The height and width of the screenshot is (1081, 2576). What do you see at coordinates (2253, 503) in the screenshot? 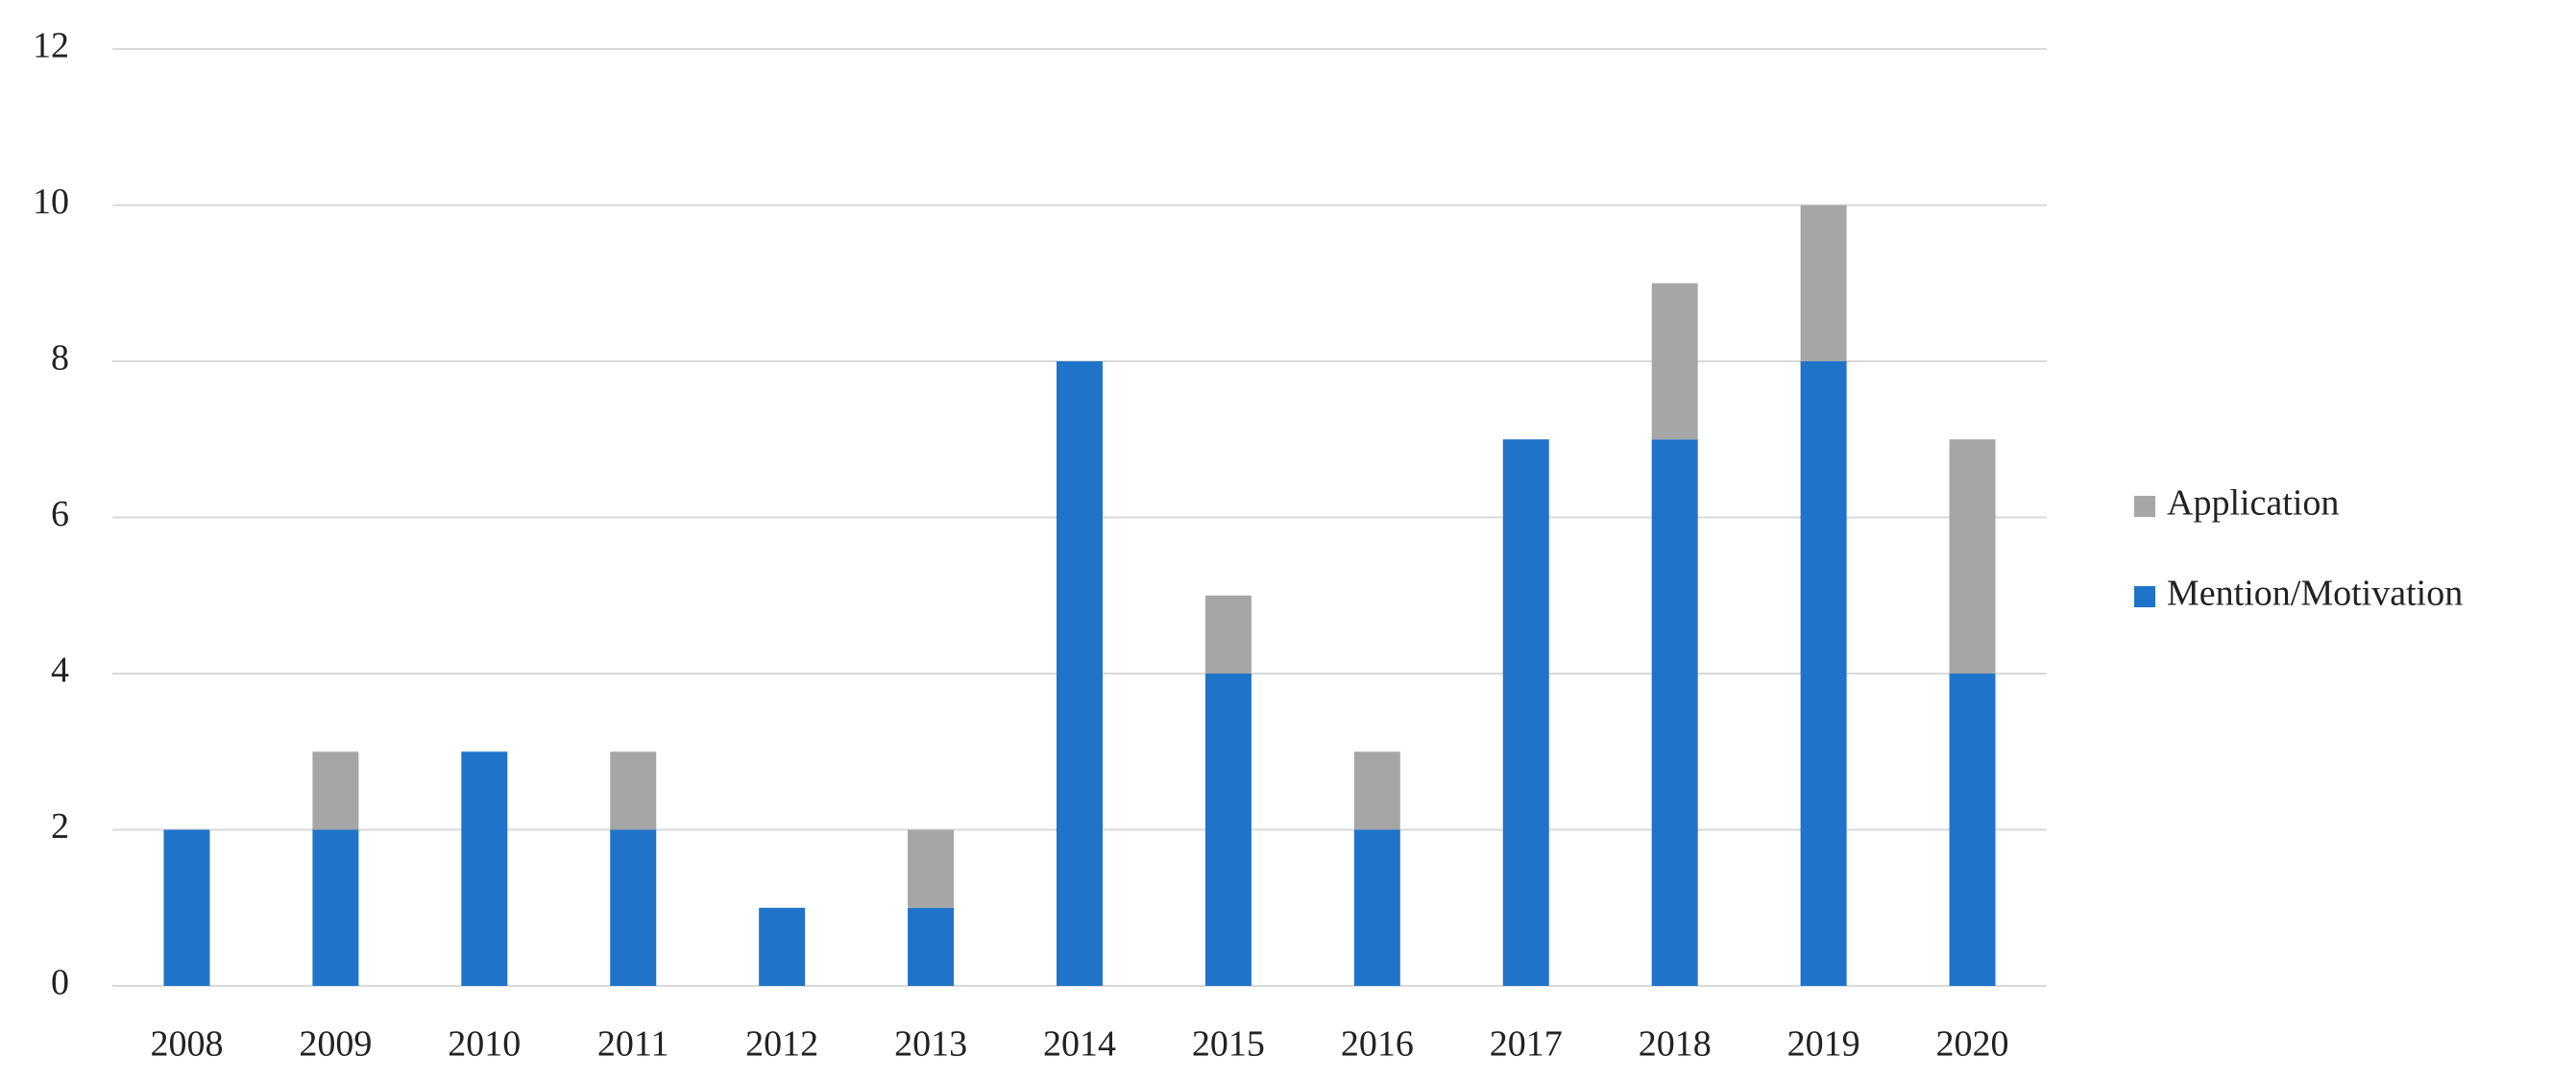
I see `legend-label: Application` at bounding box center [2253, 503].